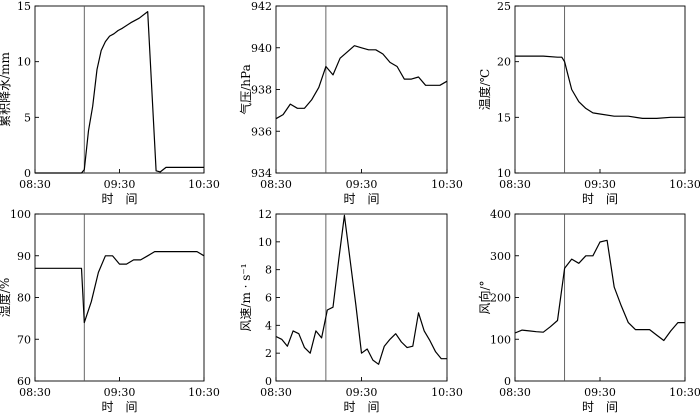 This screenshot has height=418, width=700. Describe the element at coordinates (500, 298) in the screenshot. I see `y-tick-label: 200` at that location.